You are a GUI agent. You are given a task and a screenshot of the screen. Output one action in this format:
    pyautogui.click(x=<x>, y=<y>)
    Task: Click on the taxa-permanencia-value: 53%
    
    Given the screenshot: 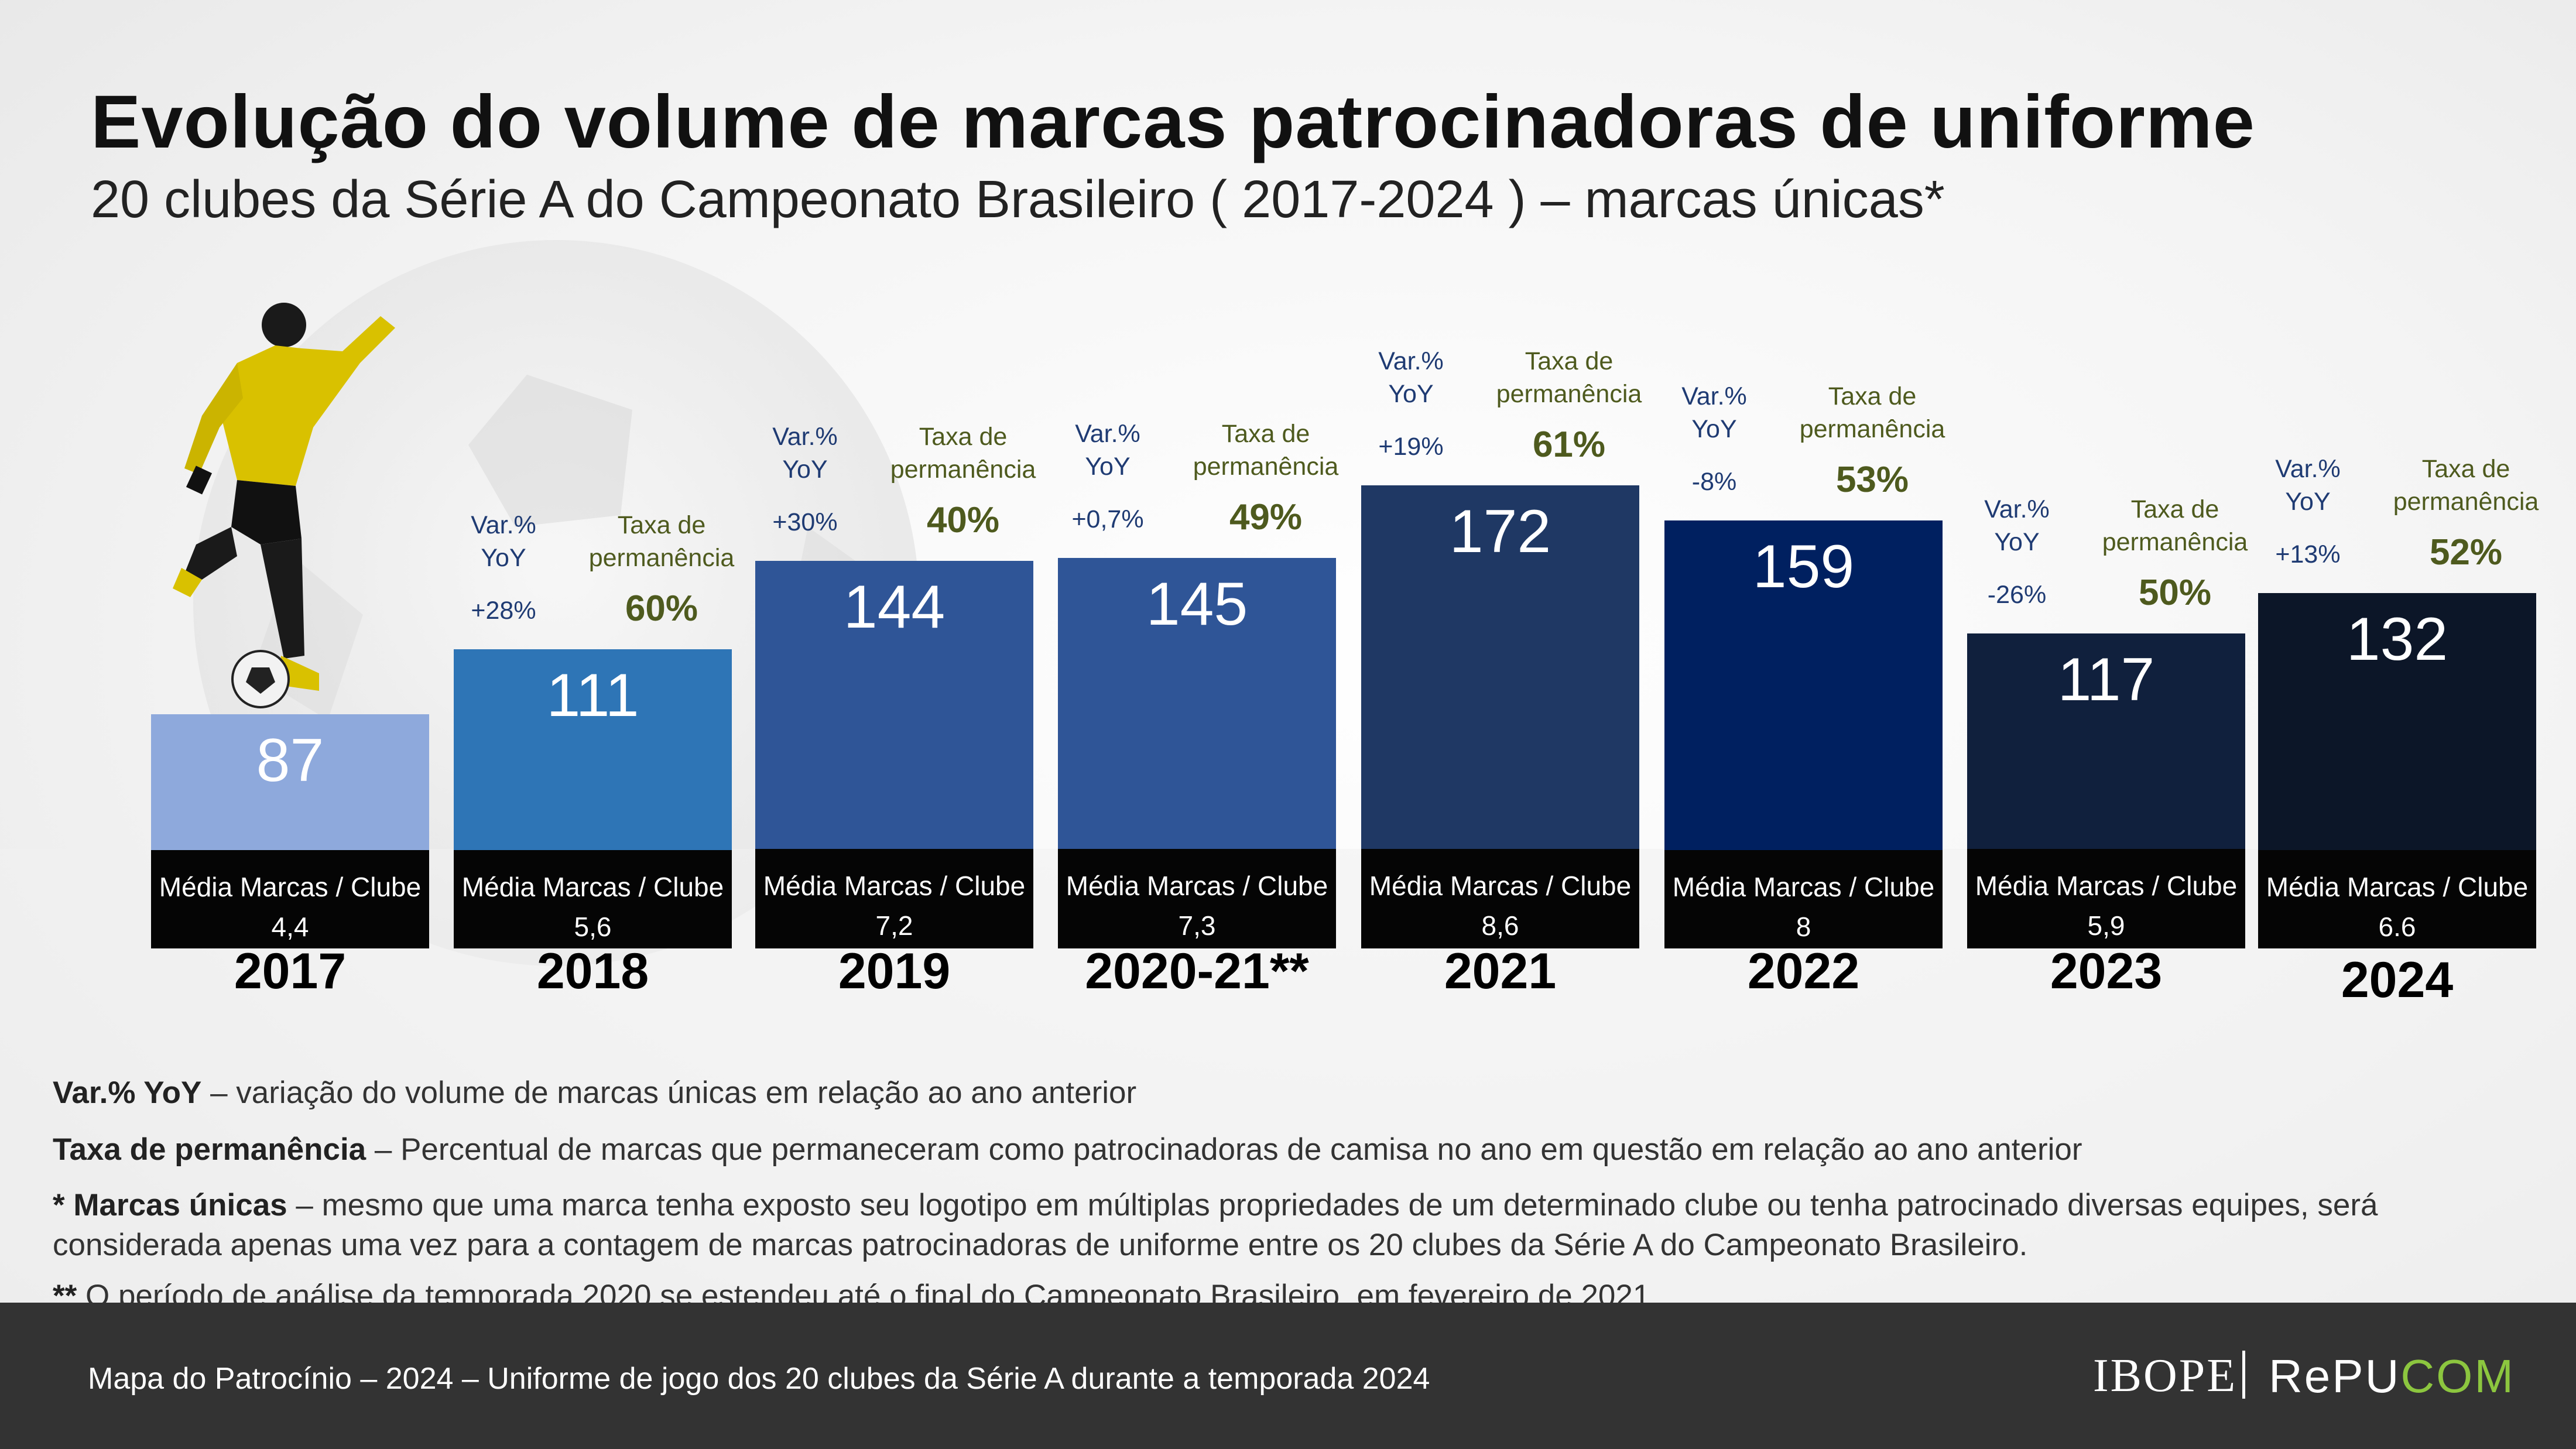 What is the action you would take?
    pyautogui.click(x=1872, y=479)
    